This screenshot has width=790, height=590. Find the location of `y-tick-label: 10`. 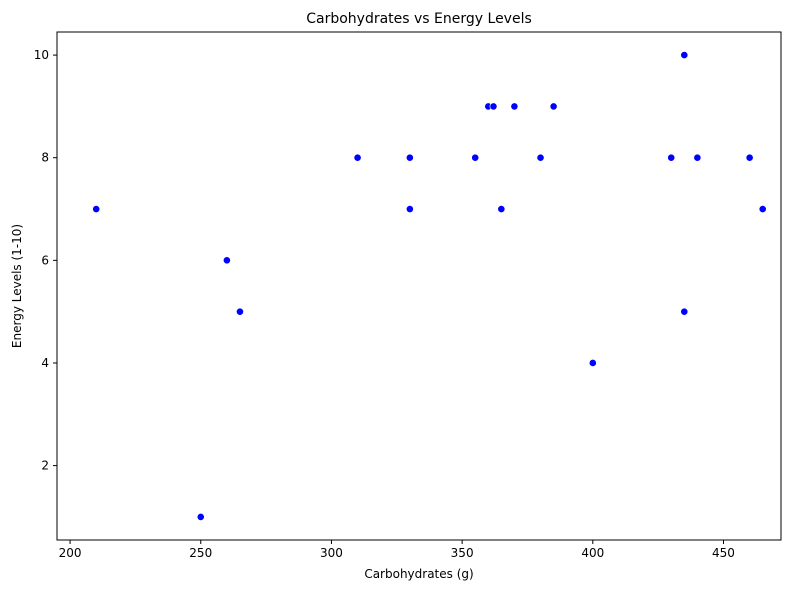

y-tick-label: 10 is located at coordinates (41, 55).